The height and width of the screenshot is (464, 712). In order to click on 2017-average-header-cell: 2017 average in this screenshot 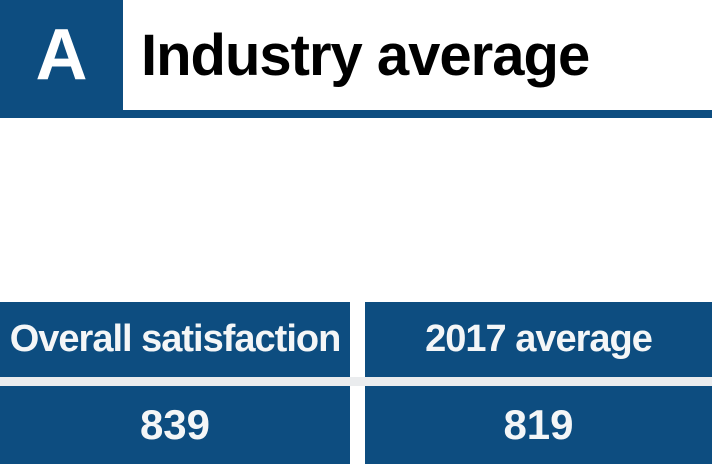, I will do `click(538, 339)`.